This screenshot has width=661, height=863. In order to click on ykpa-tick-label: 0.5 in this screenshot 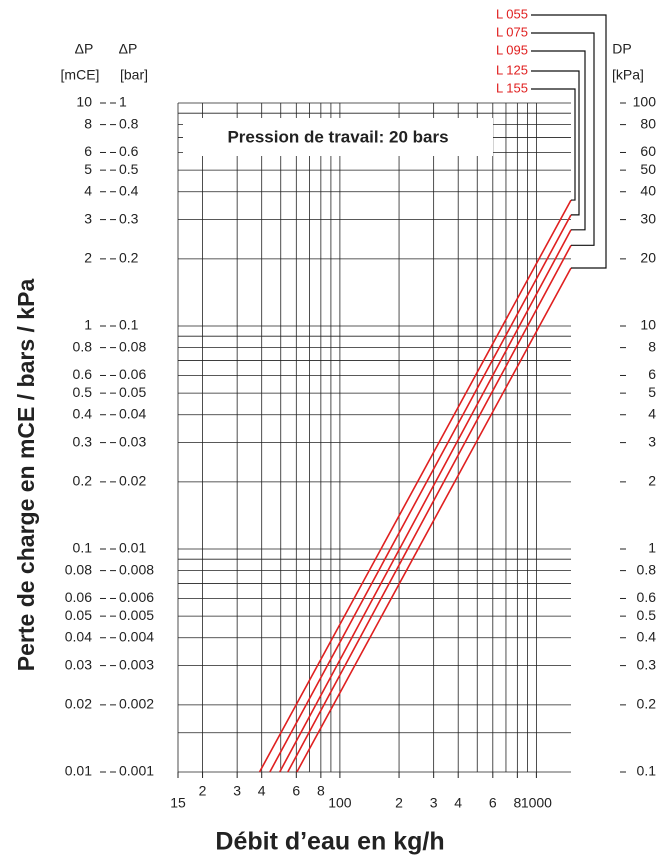, I will do `click(647, 615)`.